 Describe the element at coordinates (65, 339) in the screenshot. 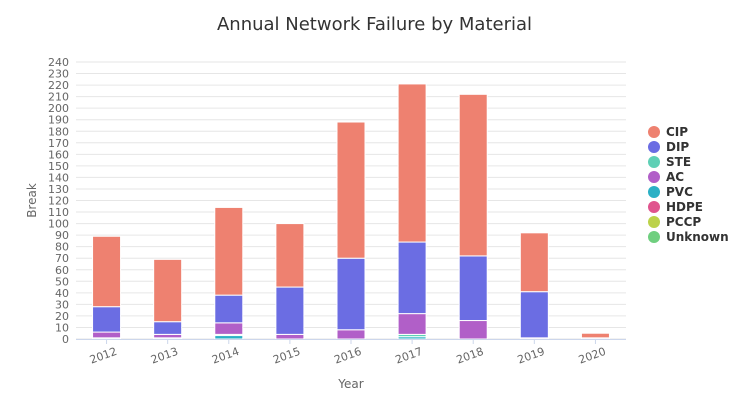

I see `y-tick-label: 0` at that location.